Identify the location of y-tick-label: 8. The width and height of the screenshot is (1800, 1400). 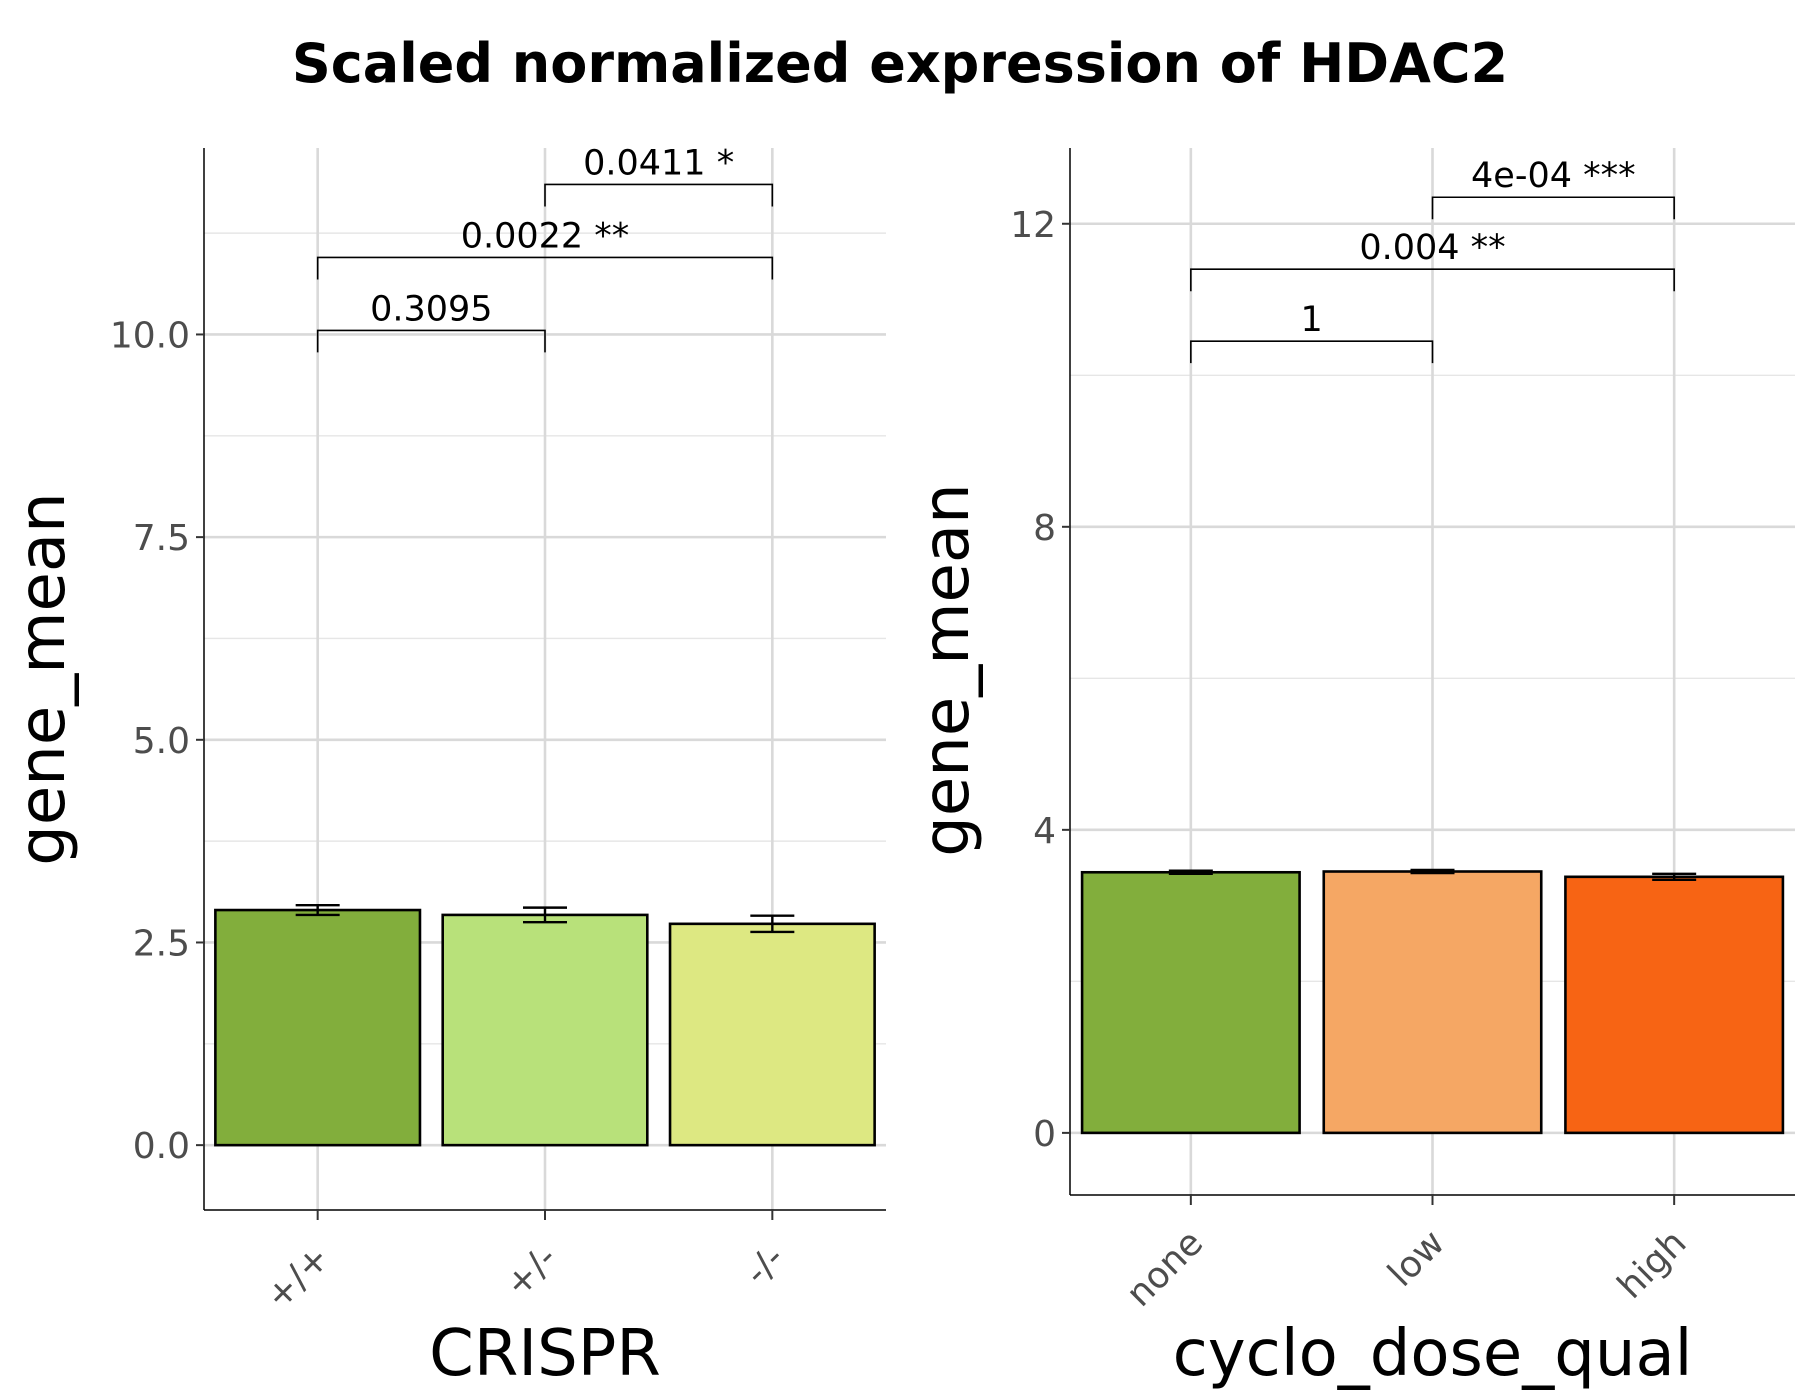
(1044, 528).